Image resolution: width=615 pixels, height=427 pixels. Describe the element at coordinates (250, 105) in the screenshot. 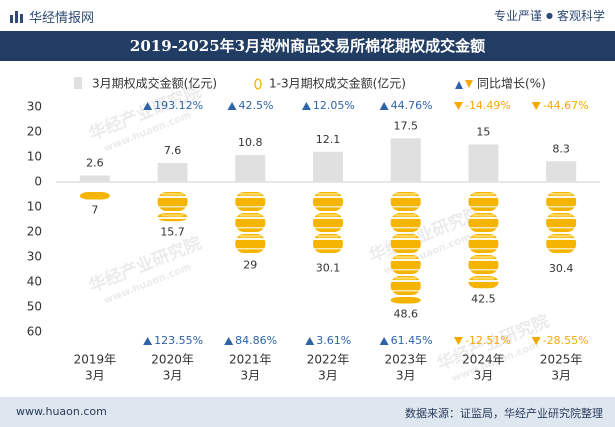

I see `growth-label-monthly: 42.5%` at that location.